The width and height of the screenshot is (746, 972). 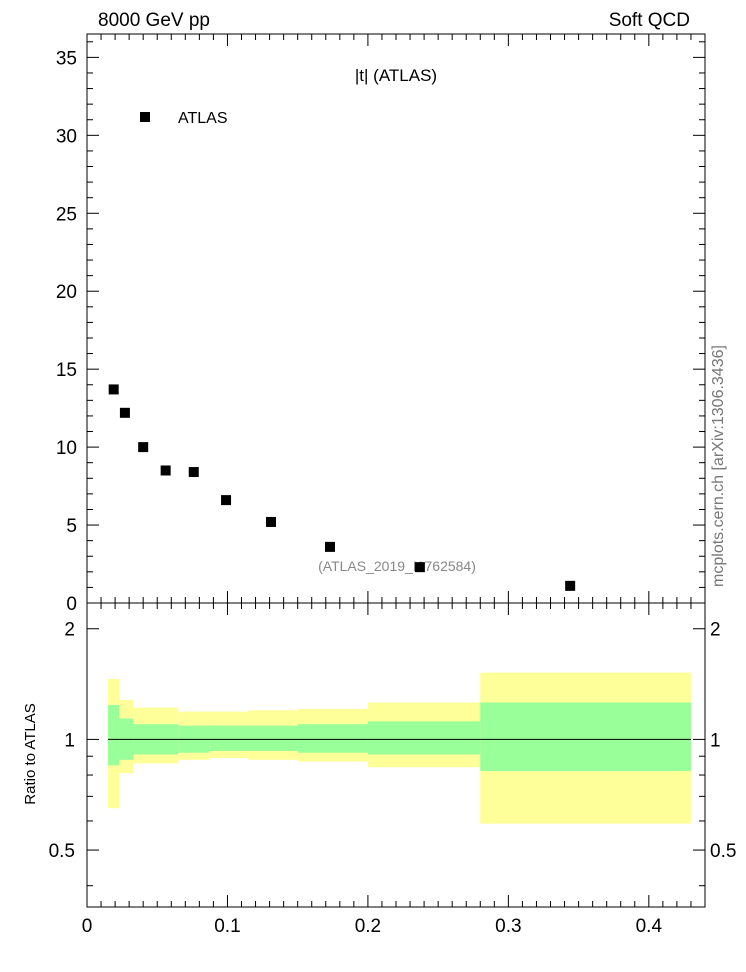 I want to click on side-label: mcplots.cern.ch [arXiv:1306.3436], so click(x=718, y=466).